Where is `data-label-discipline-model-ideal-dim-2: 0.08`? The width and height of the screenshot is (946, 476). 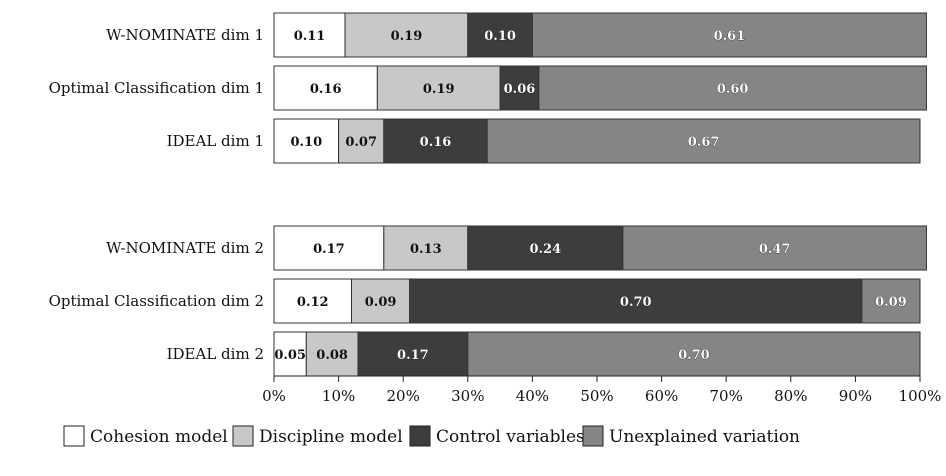 data-label-discipline-model-ideal-dim-2: 0.08 is located at coordinates (332, 355).